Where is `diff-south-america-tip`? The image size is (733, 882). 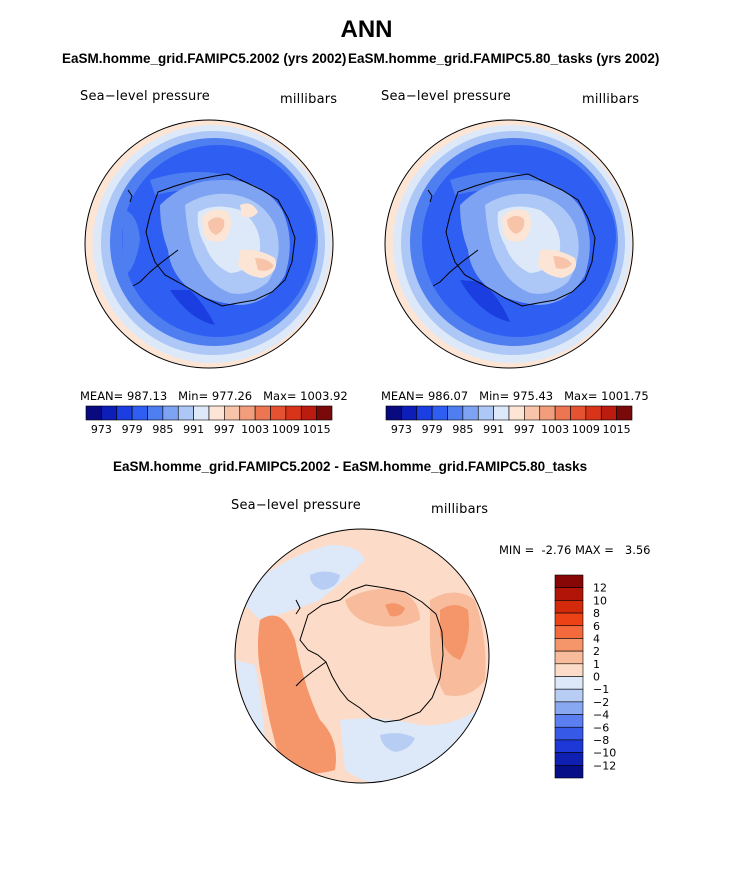
diff-south-america-tip is located at coordinates (298, 607).